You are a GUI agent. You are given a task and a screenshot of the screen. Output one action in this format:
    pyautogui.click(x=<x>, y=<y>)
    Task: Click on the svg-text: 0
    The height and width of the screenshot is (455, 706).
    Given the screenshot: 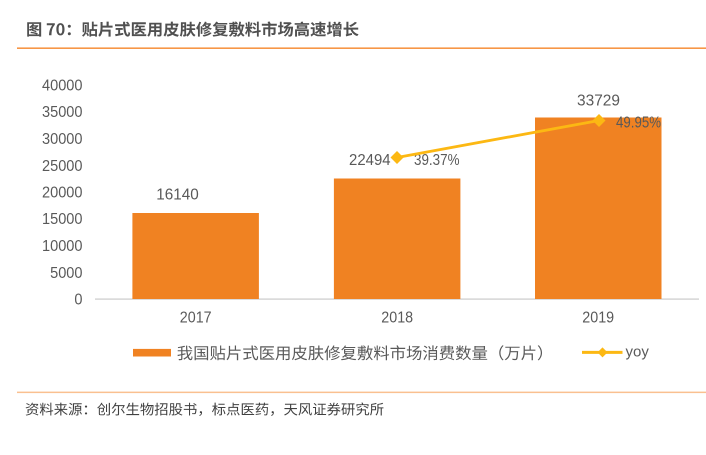 What is the action you would take?
    pyautogui.click(x=78, y=300)
    